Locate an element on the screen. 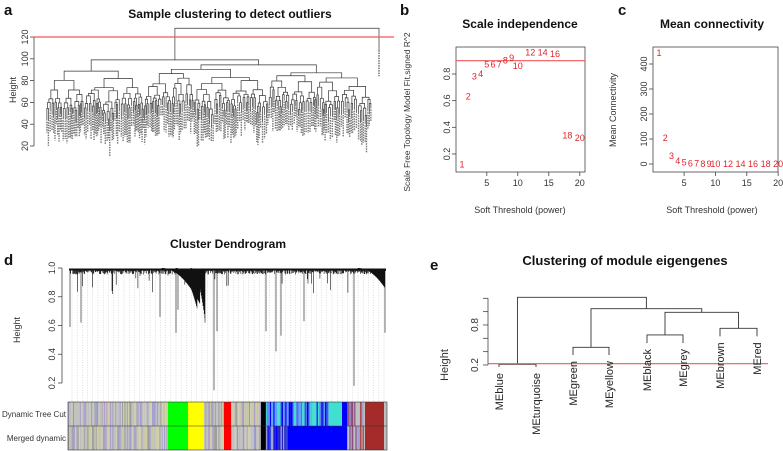  panel-c-title: Mean connectivity is located at coordinates (712, 24).